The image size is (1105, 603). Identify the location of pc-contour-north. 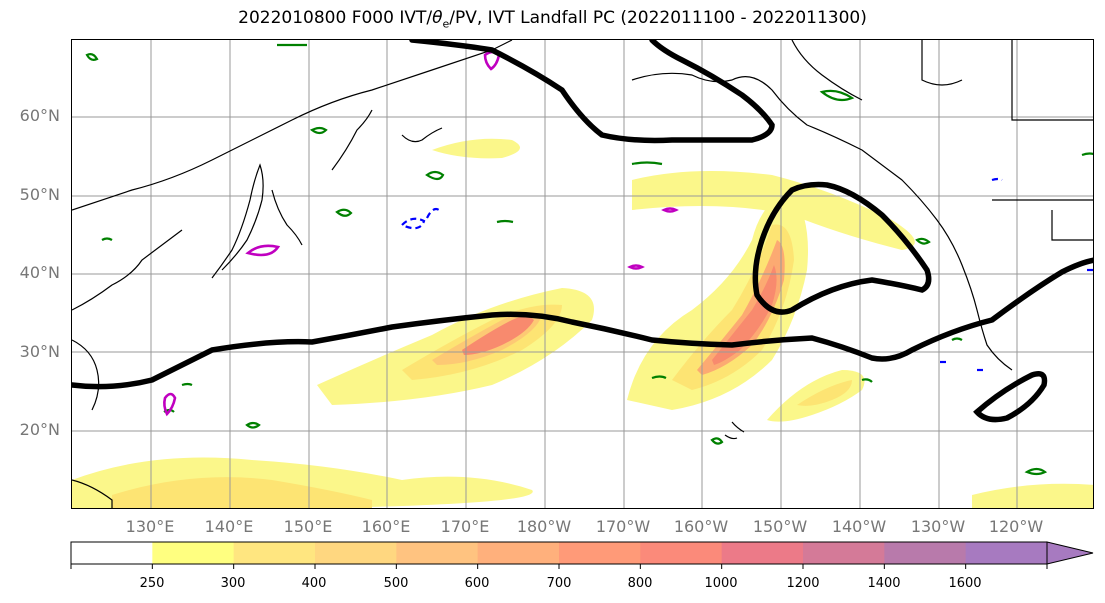
(592, 92).